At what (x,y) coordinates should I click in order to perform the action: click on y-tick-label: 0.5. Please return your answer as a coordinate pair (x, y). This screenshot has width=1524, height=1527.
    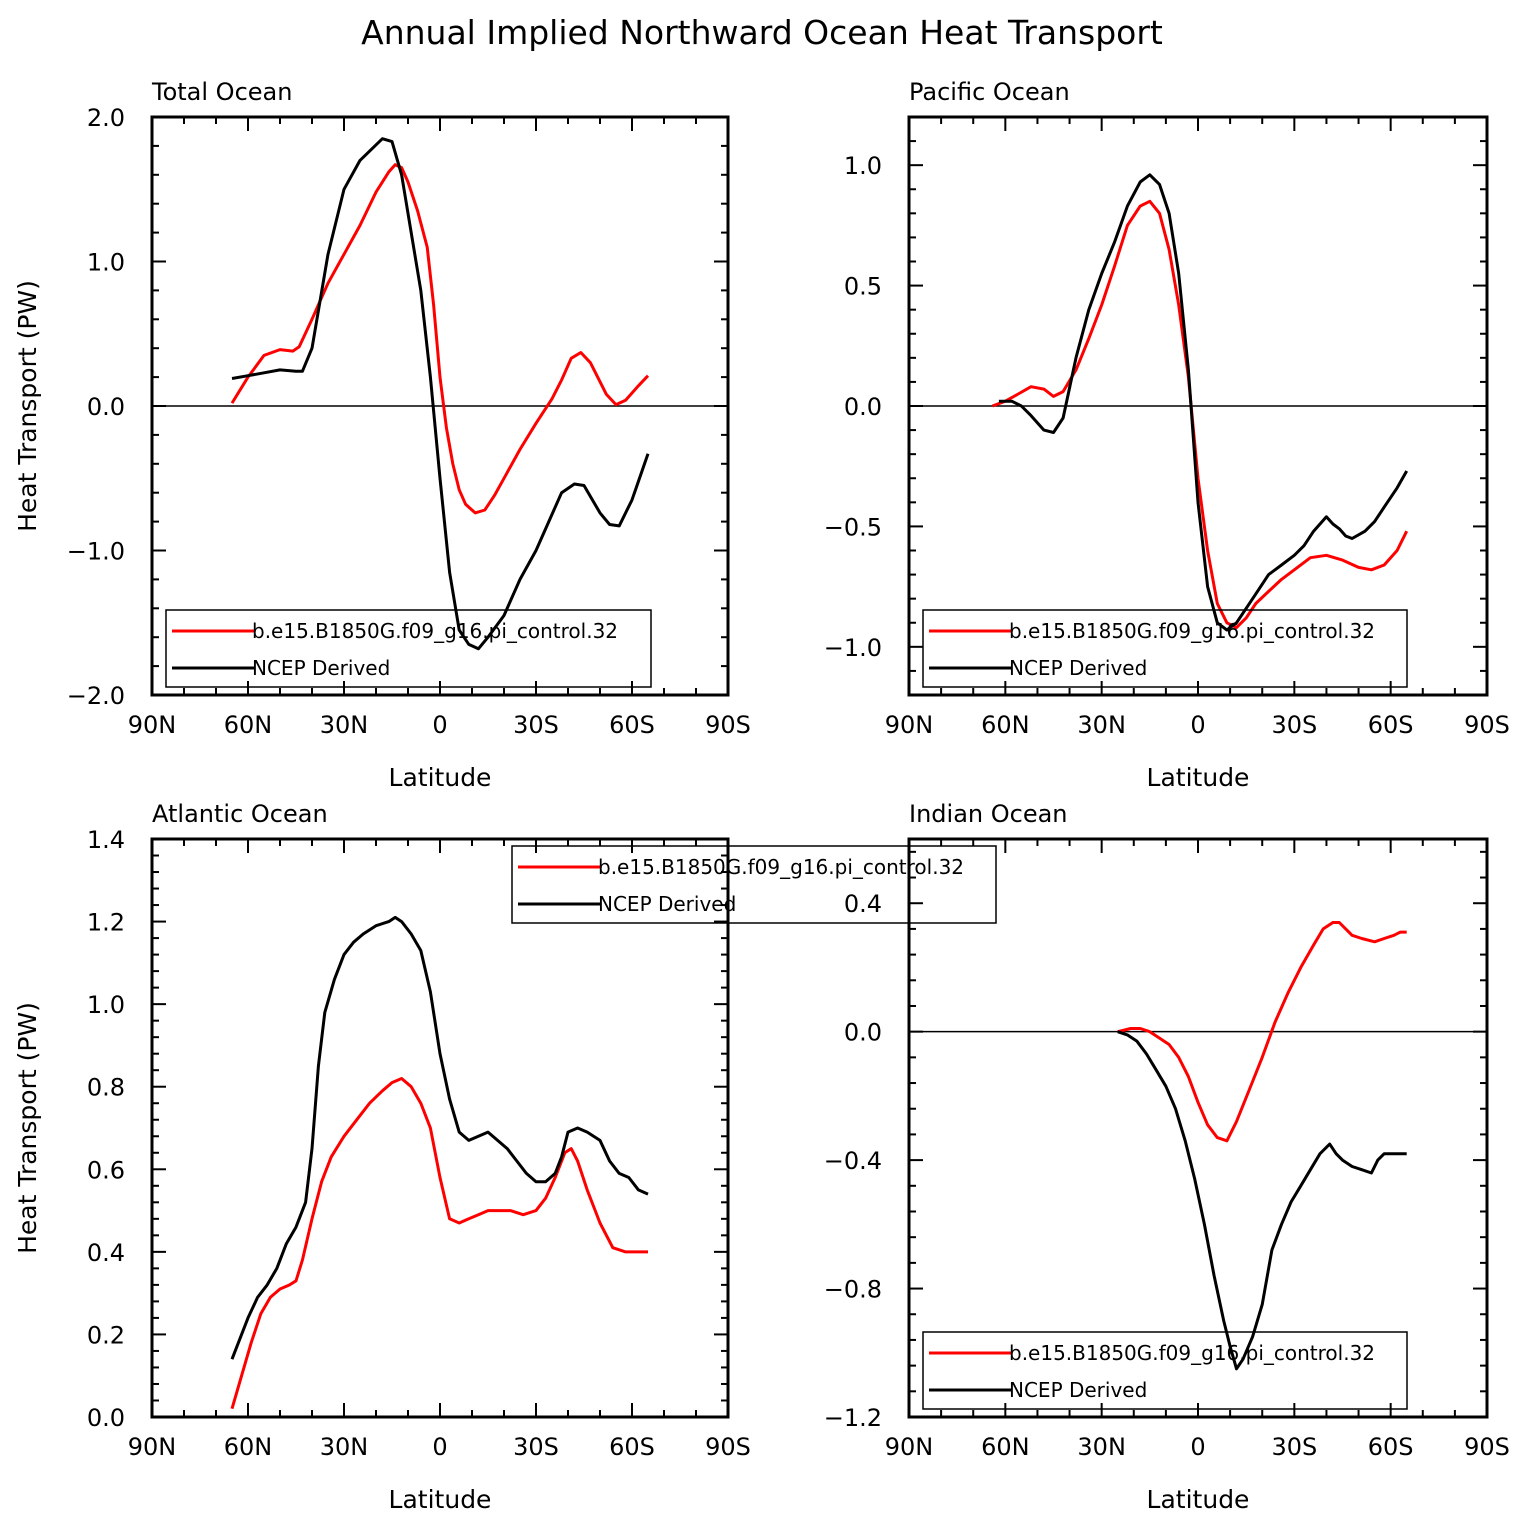
    Looking at the image, I should click on (863, 287).